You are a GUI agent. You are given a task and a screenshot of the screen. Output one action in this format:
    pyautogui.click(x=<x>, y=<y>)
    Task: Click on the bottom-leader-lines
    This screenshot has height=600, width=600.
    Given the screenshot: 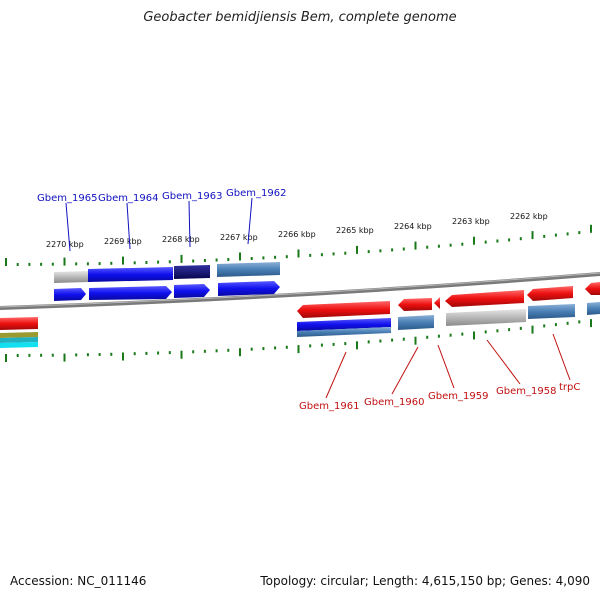 What is the action you would take?
    pyautogui.click(x=448, y=366)
    